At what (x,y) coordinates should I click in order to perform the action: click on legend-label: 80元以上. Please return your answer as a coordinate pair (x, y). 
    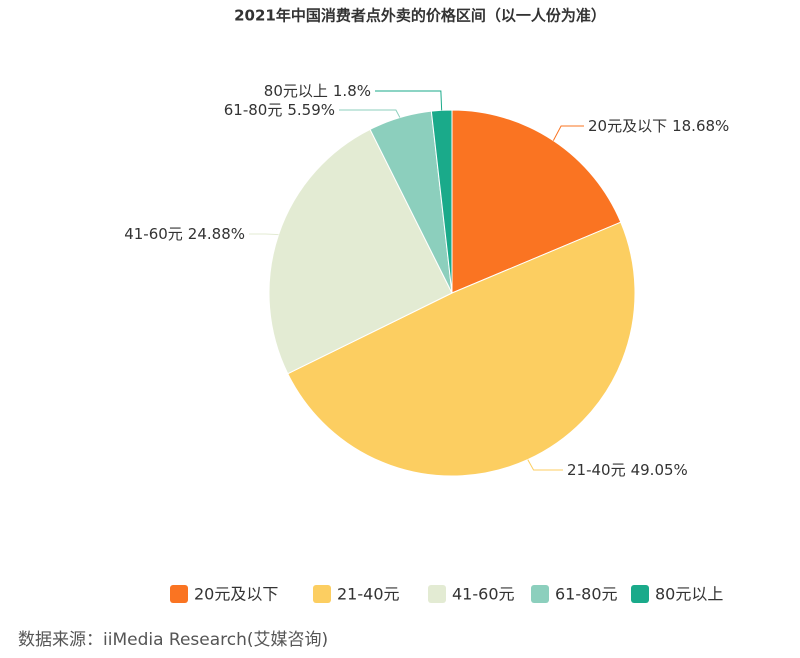
    Looking at the image, I should click on (689, 594).